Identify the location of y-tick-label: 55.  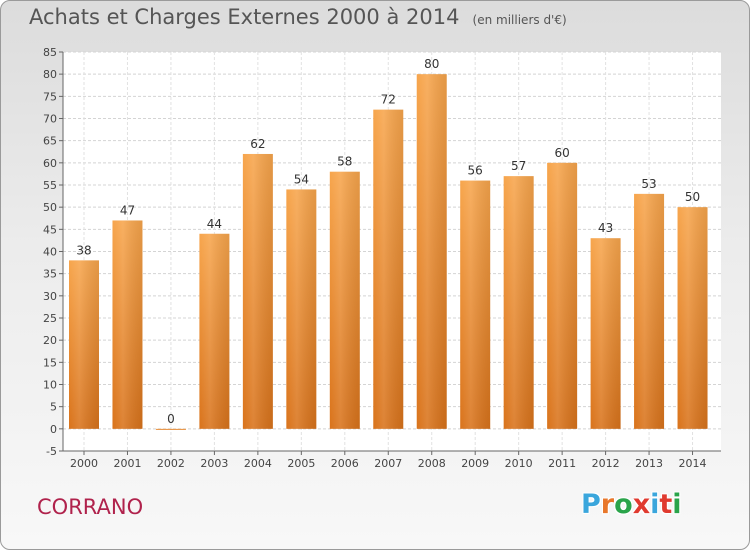
(50, 185).